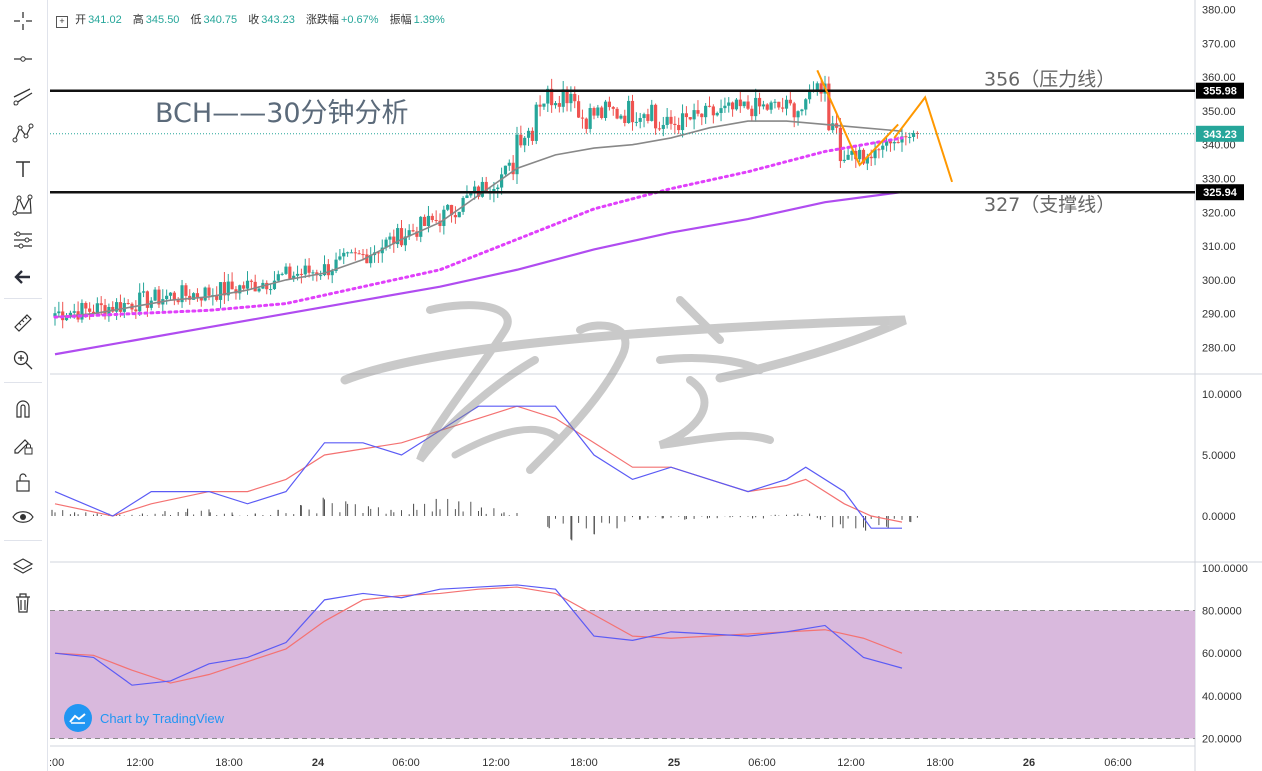 The image size is (1262, 771). What do you see at coordinates (23, 241) in the screenshot?
I see `fib-icon` at bounding box center [23, 241].